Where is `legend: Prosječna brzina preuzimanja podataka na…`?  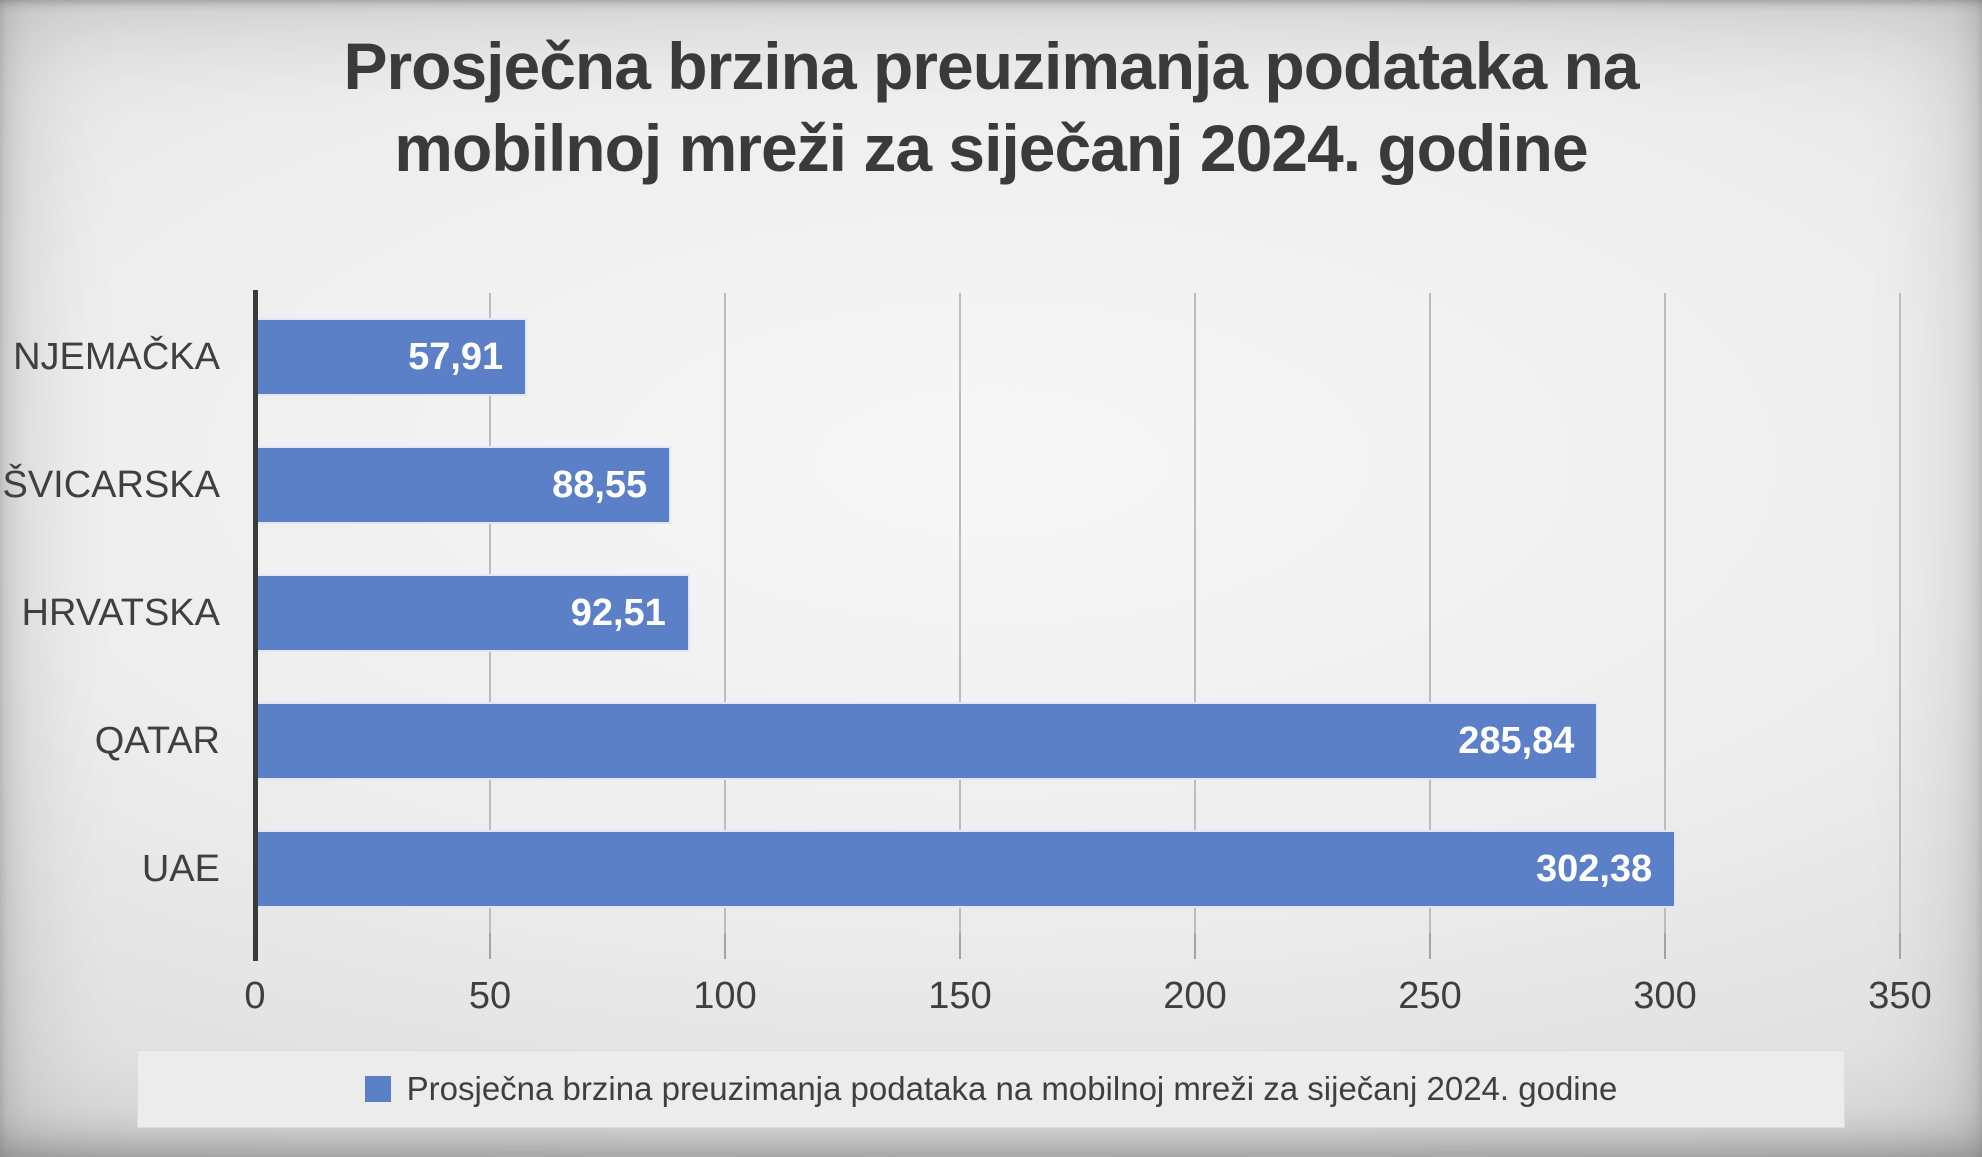
legend: Prosječna brzina preuzimanja podataka na… is located at coordinates (991, 1089).